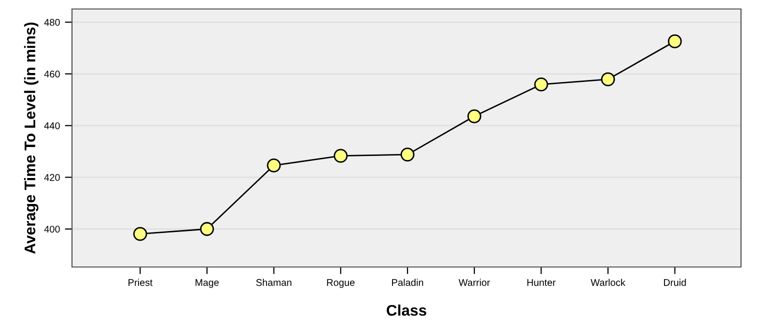  What do you see at coordinates (274, 282) in the screenshot?
I see `x-tick-label: Shaman` at bounding box center [274, 282].